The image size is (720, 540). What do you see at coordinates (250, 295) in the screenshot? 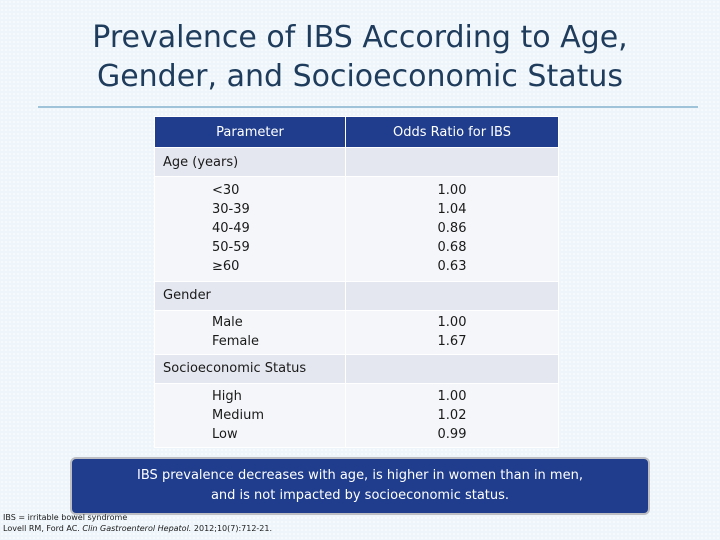
I see `section-label-gender: Gender` at bounding box center [250, 295].